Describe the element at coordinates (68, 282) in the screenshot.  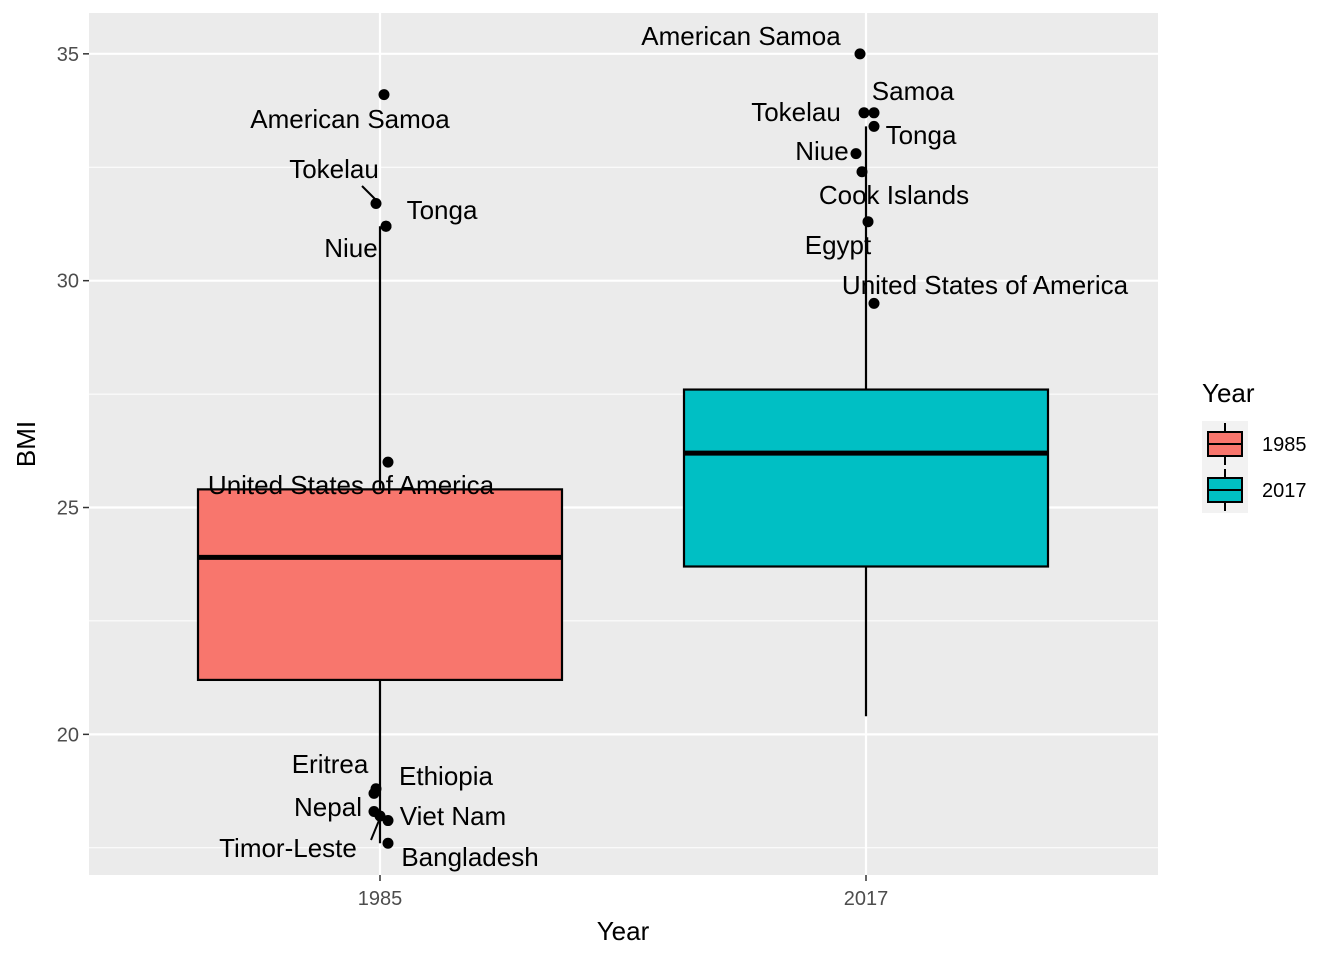
I see `y-tick-label: 30` at that location.